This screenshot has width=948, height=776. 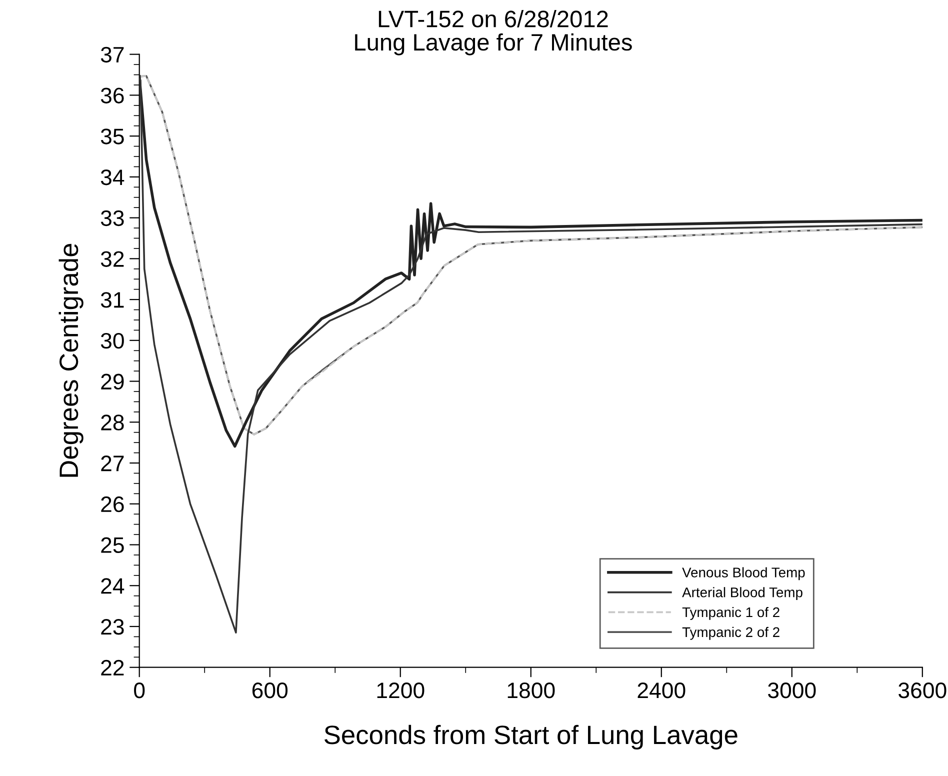 What do you see at coordinates (112, 382) in the screenshot?
I see `y-tick-label: 29` at bounding box center [112, 382].